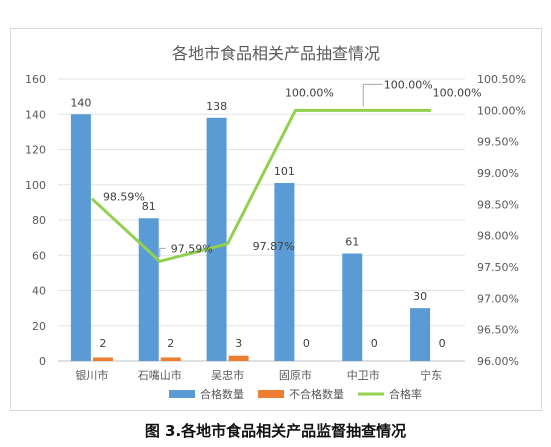 The image size is (551, 447). What do you see at coordinates (498, 173) in the screenshot?
I see `right-tick-label: 99.00%` at bounding box center [498, 173].